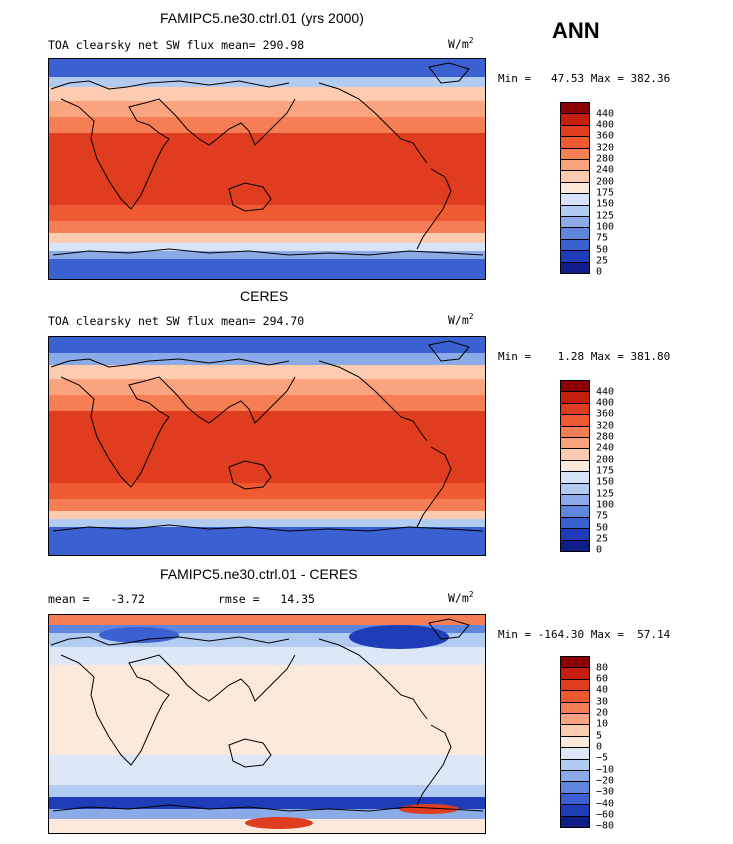  I want to click on panel3-mean-label: mean =, so click(69, 599).